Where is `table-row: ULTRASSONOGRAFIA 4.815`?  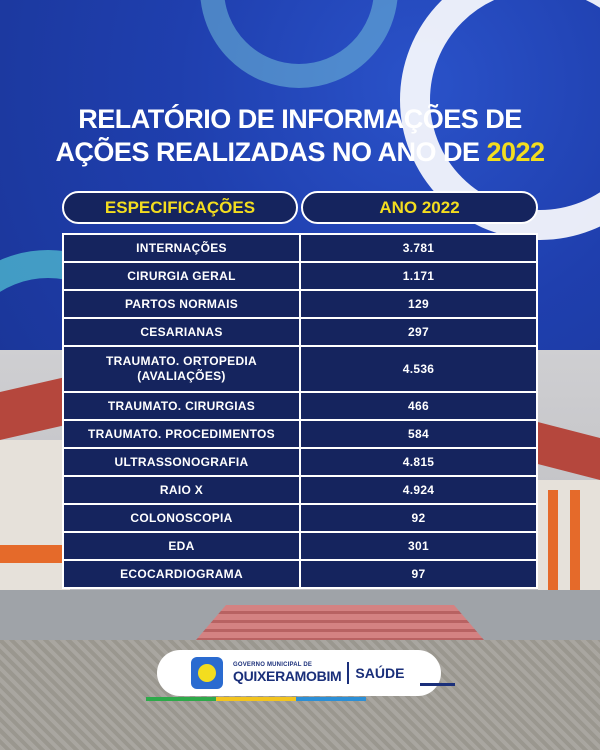 table-row: ULTRASSONOGRAFIA 4.815 is located at coordinates (300, 462).